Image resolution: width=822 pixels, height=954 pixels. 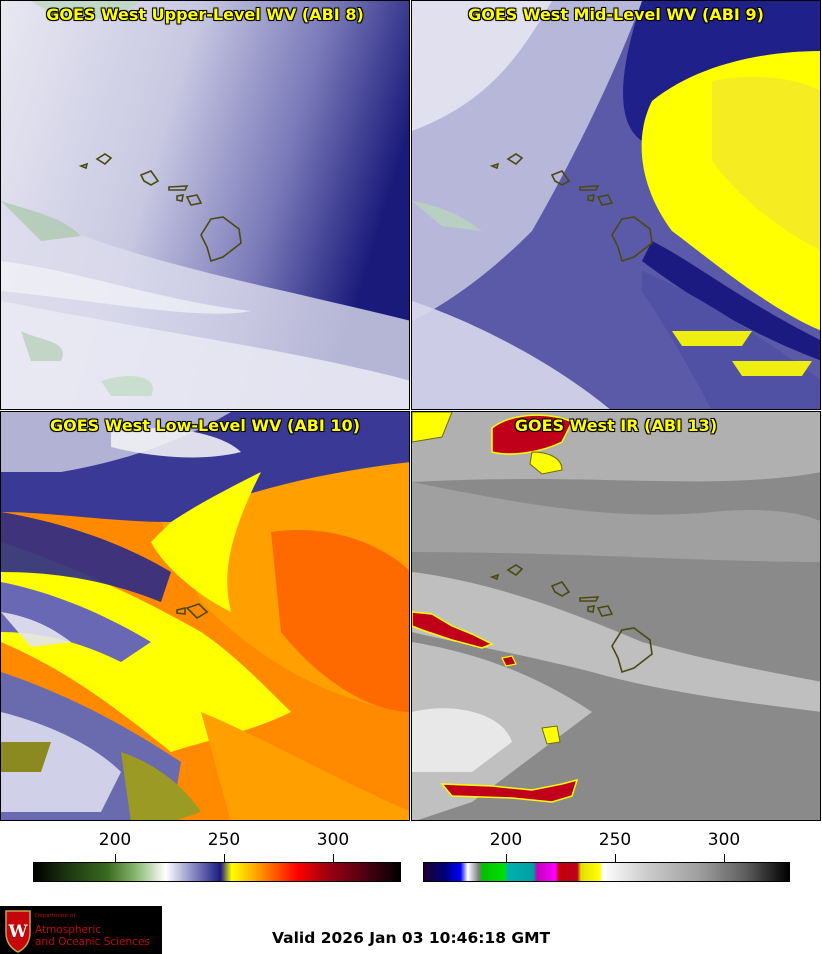 I want to click on panel-title: GOES West Mid-Level WV (ABI 9), so click(x=616, y=14).